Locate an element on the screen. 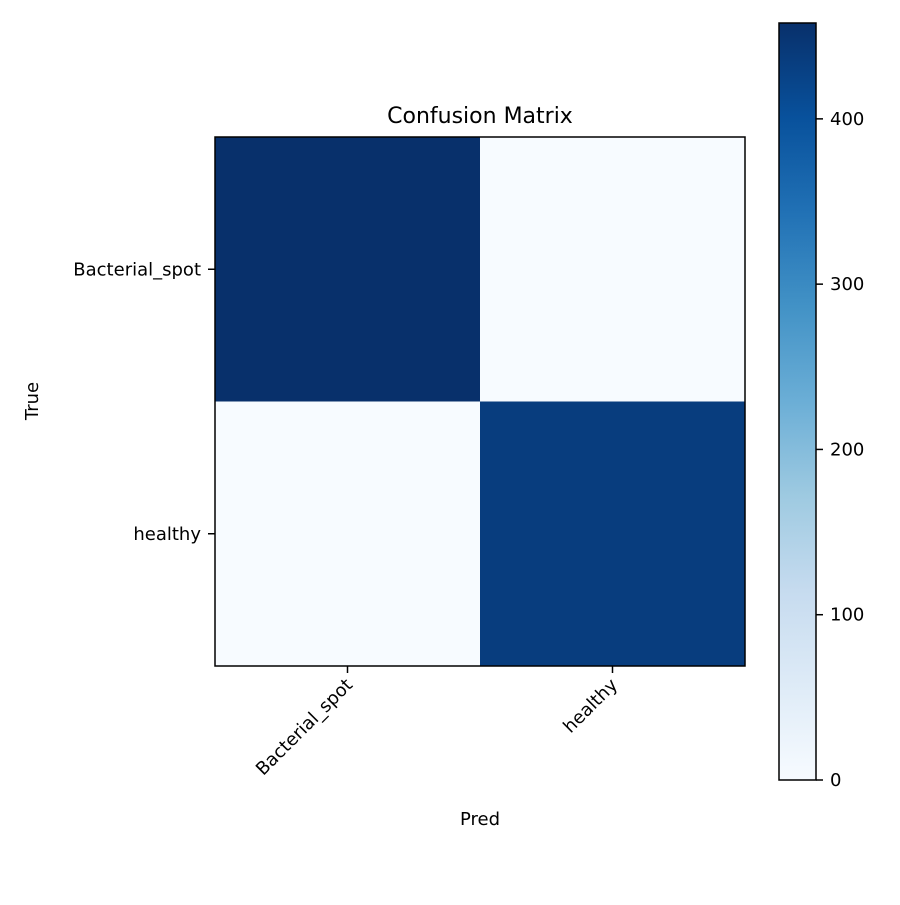 The image size is (900, 905). colorbar-tick-label: 100 is located at coordinates (847, 615).